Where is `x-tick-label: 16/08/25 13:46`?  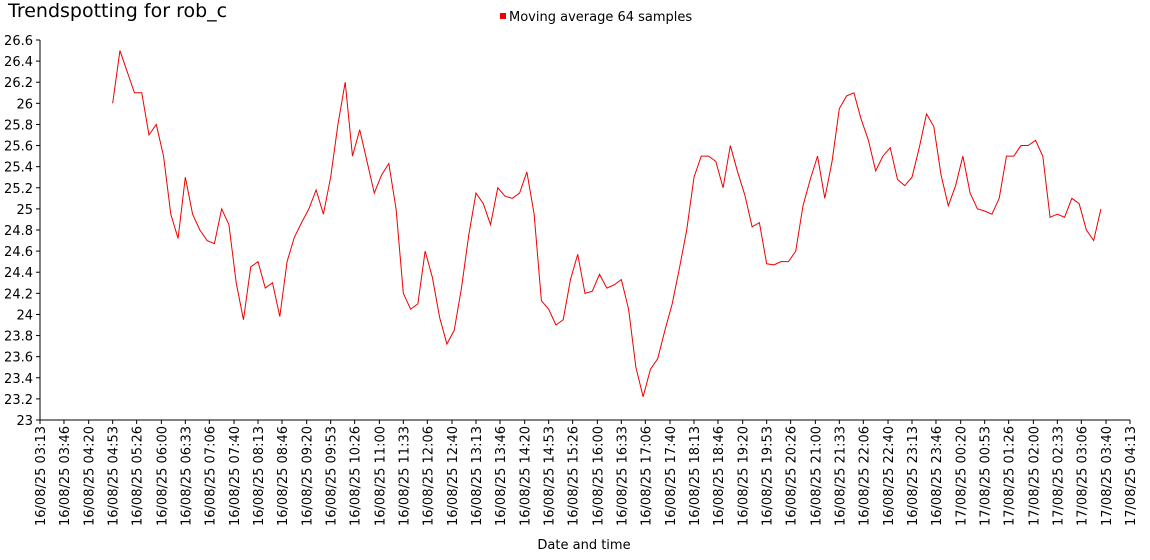 x-tick-label: 16/08/25 13:46 is located at coordinates (501, 476).